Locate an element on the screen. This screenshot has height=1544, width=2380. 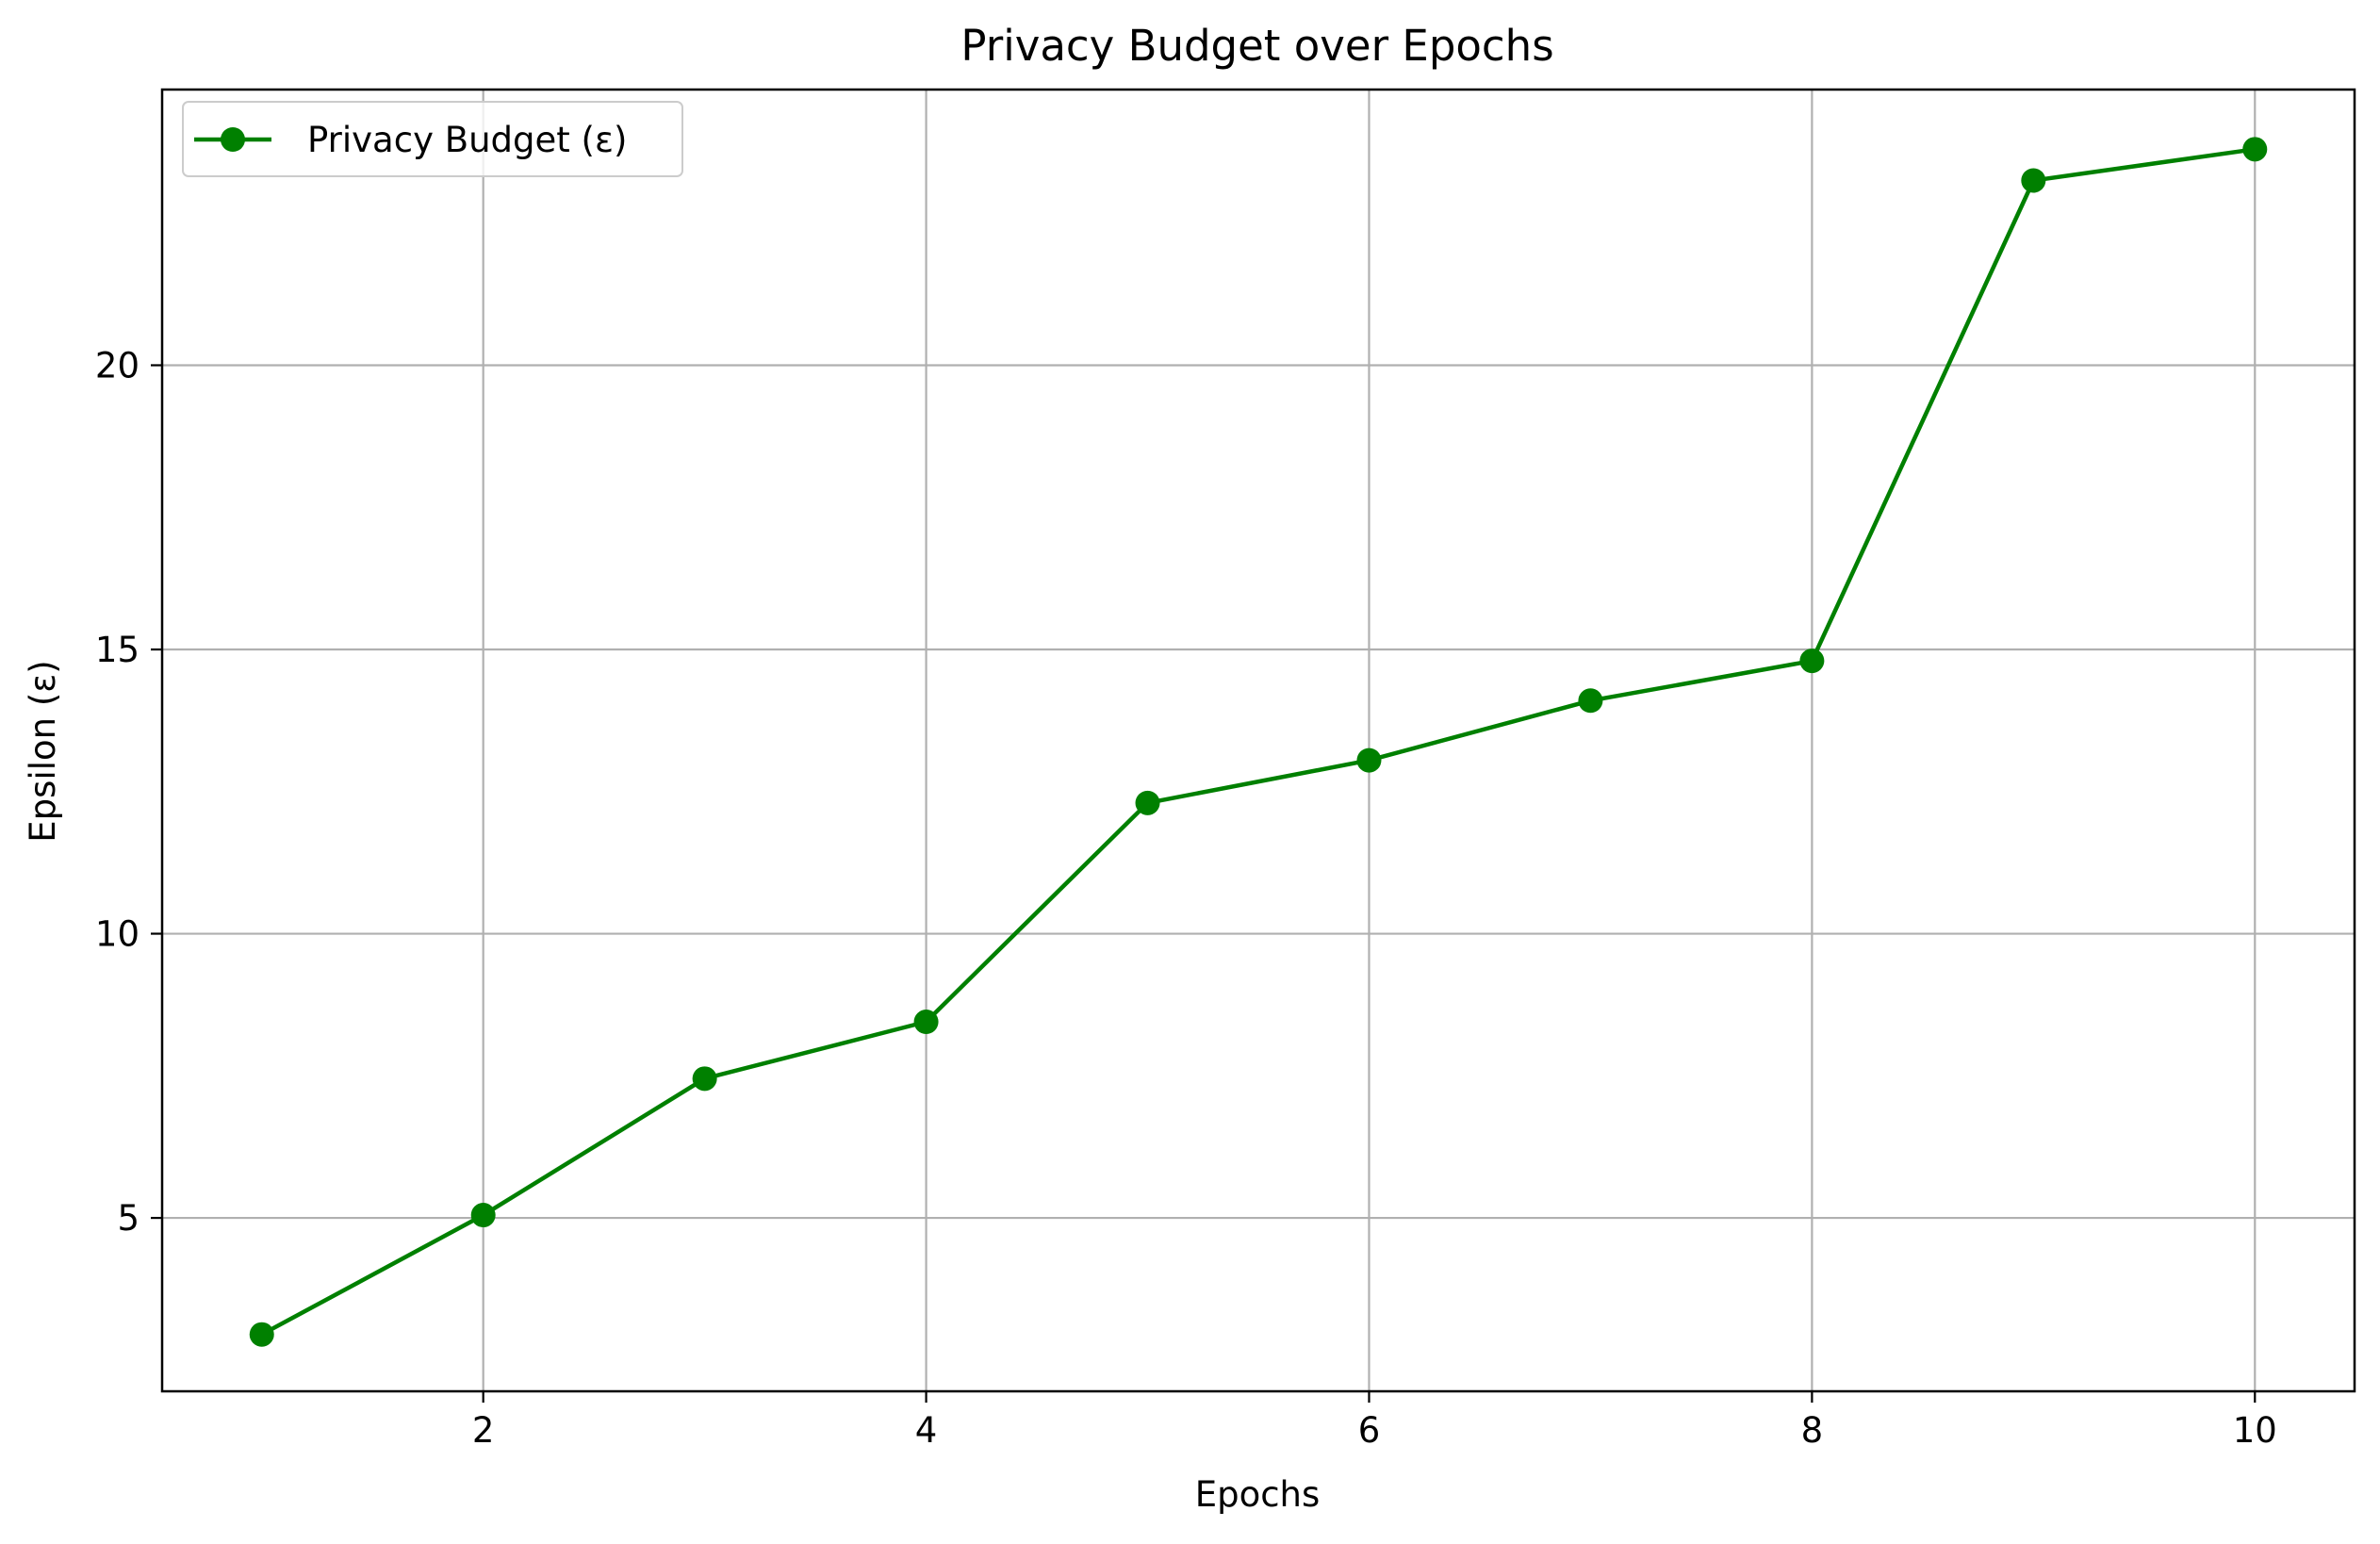
x-axis-label: Epochs is located at coordinates (1258, 1494).